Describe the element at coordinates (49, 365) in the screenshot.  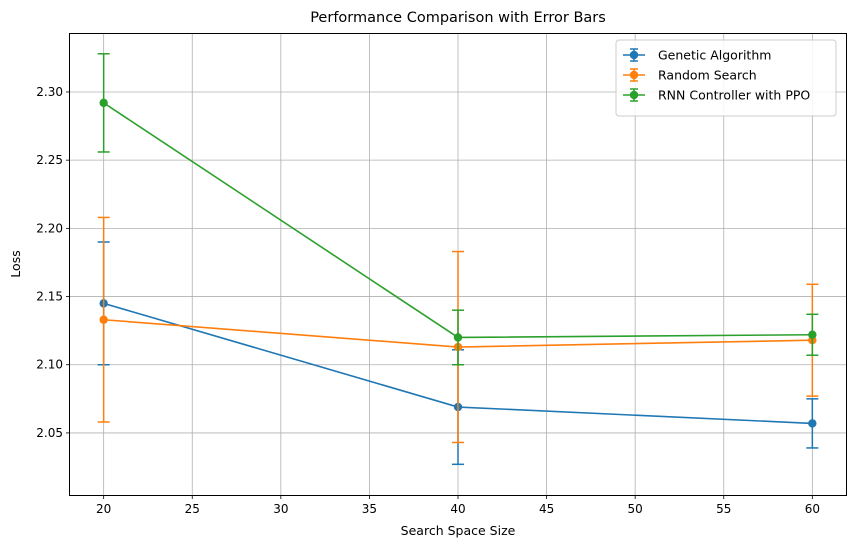
I see `y-tick-label: 2.10` at that location.